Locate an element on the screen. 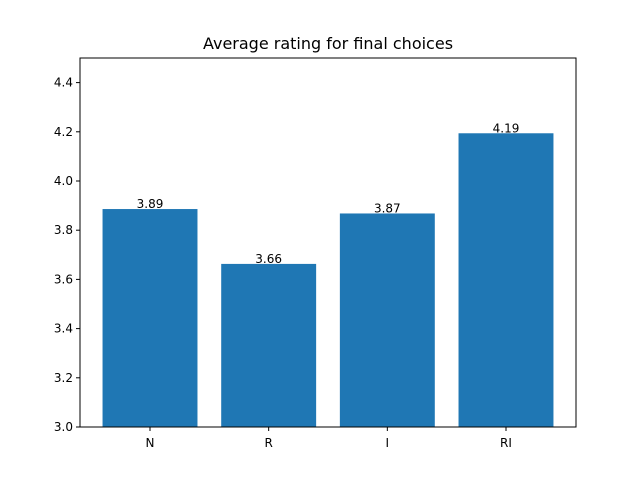  y-tick-label: 4.0 is located at coordinates (63, 181).